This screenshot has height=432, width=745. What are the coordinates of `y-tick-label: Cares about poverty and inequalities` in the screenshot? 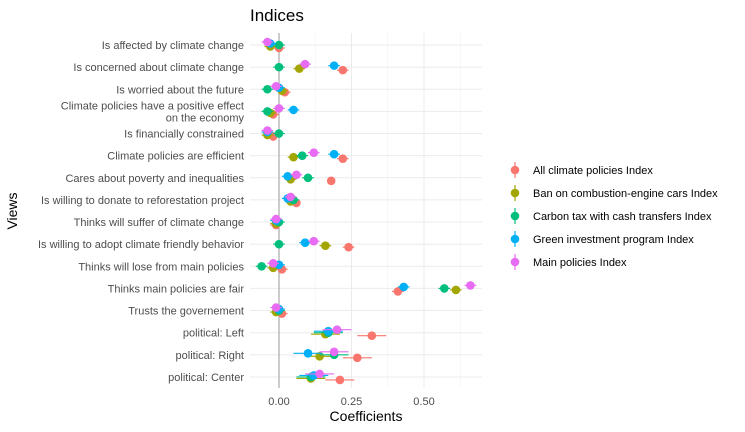 It's located at (154, 179).